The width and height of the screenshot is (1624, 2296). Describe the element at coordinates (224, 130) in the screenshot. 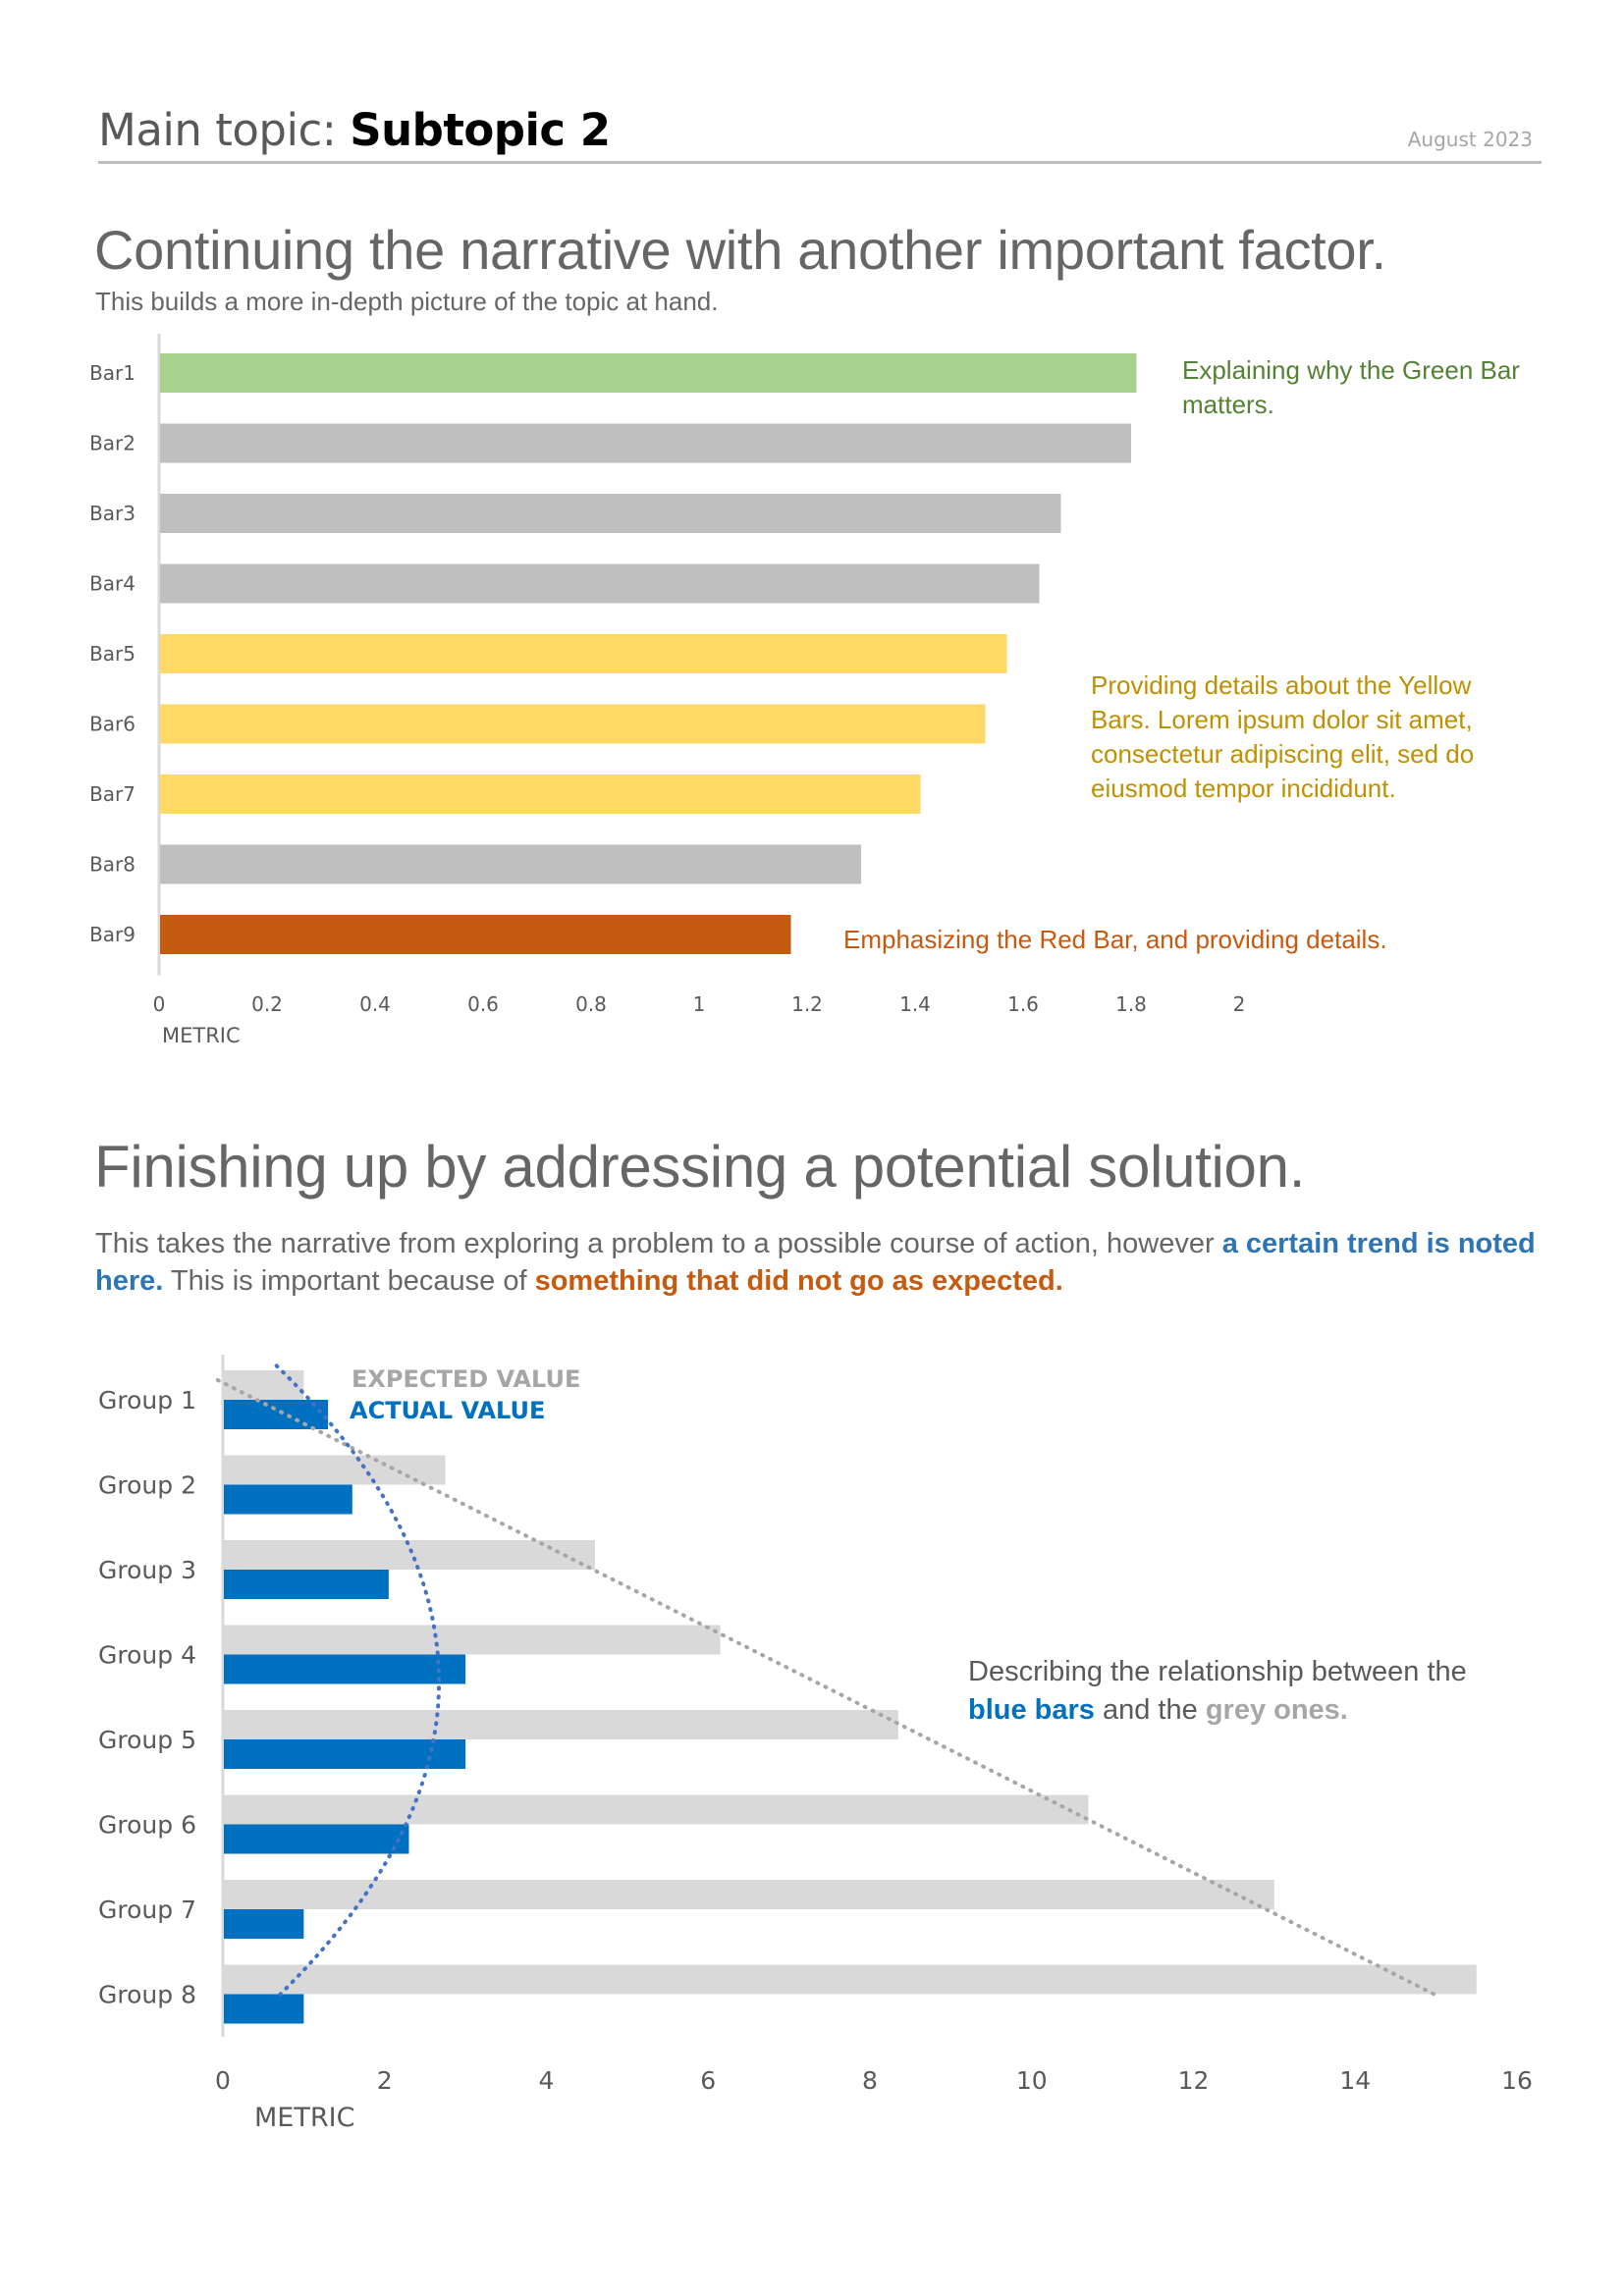

I see `main-topic-label: Main topic:` at that location.